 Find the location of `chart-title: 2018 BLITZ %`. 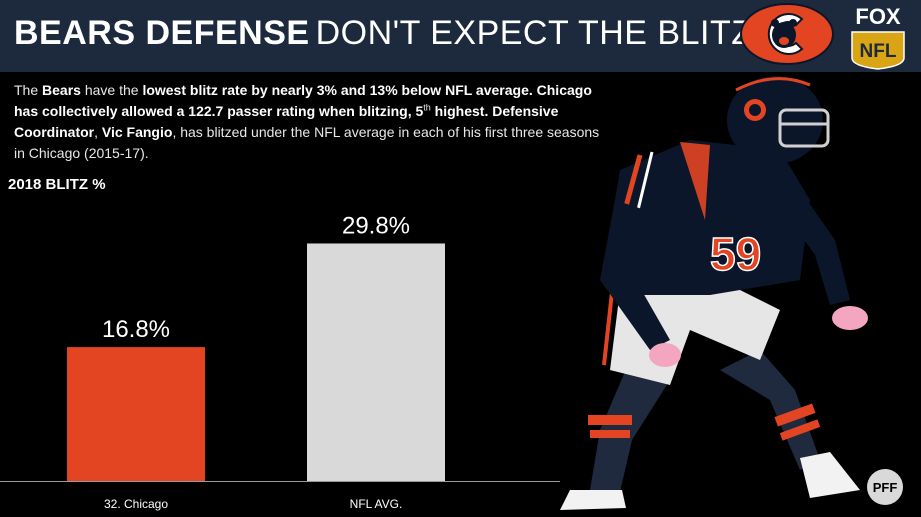

chart-title: 2018 BLITZ % is located at coordinates (57, 184).